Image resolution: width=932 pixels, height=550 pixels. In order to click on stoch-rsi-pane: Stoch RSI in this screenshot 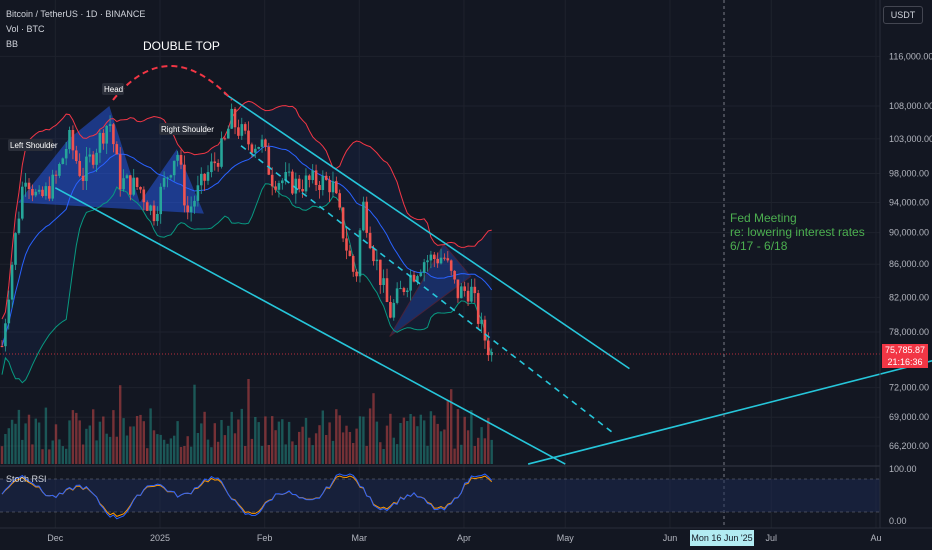, I will do `click(440, 492)`.